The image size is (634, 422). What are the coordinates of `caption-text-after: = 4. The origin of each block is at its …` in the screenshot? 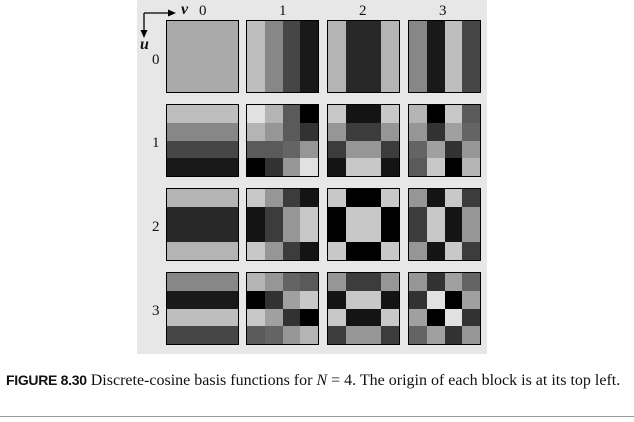 It's located at (474, 380).